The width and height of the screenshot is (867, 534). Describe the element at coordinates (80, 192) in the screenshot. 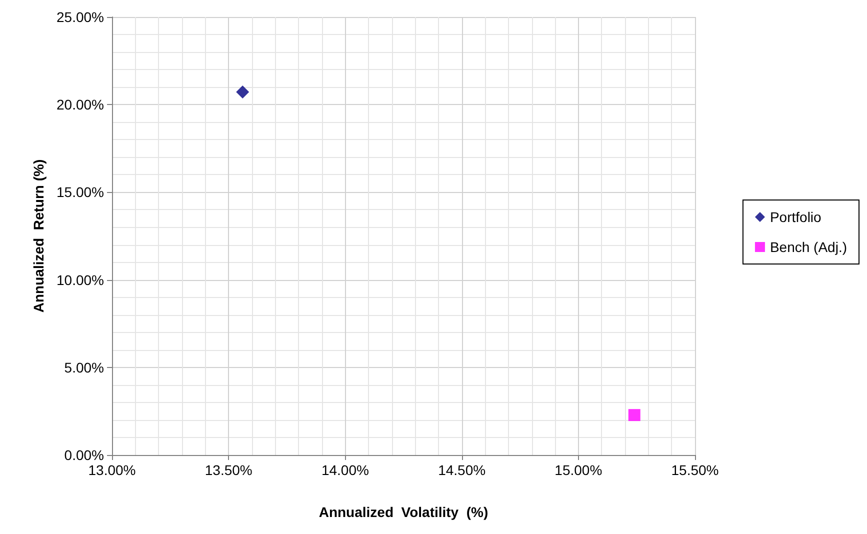

I see `y-tick-label: 15.00%` at that location.